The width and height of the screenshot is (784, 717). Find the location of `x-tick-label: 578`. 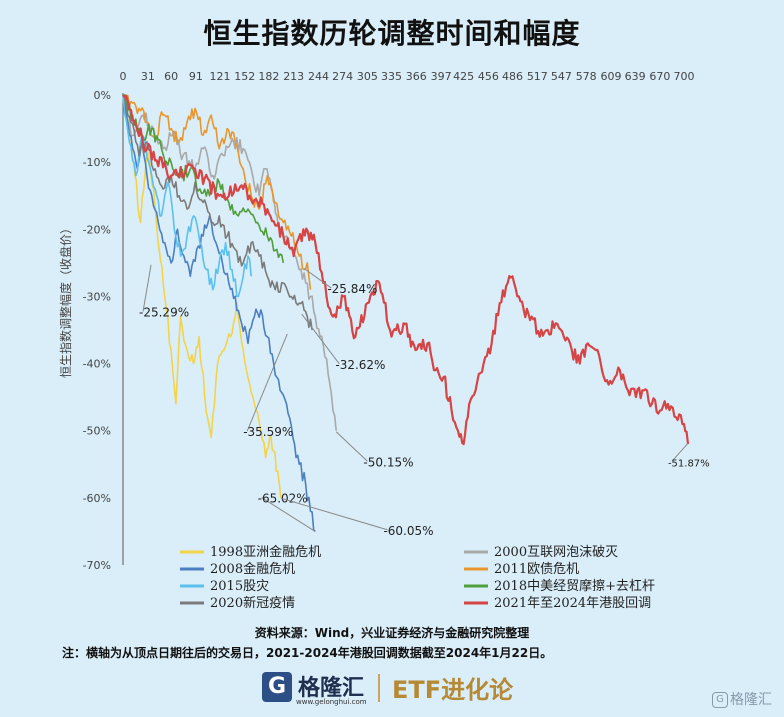

x-tick-label: 578 is located at coordinates (586, 76).